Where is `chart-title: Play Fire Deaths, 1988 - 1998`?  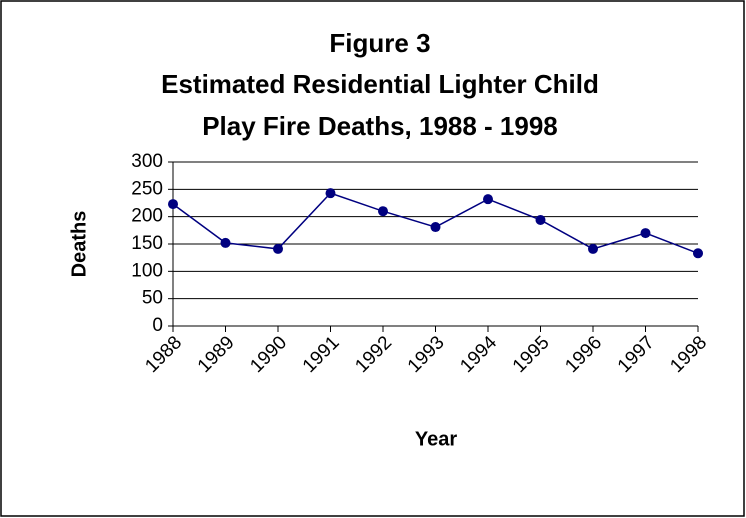
chart-title: Play Fire Deaths, 1988 - 1998 is located at coordinates (380, 126).